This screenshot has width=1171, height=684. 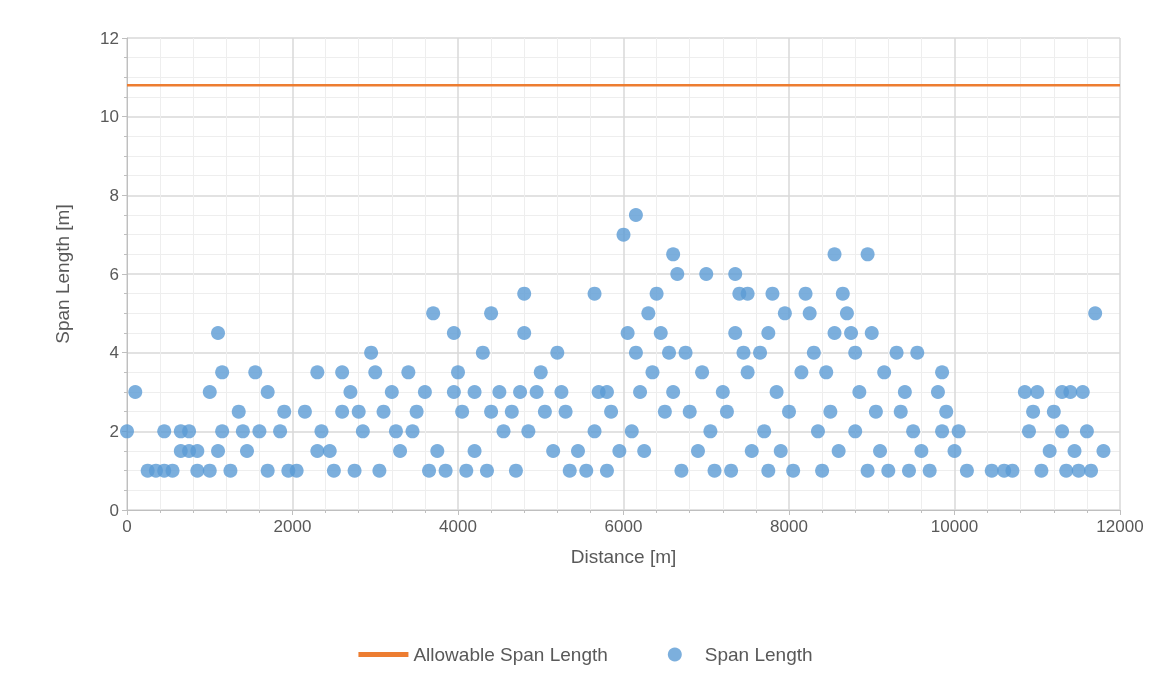 I want to click on x-tick-label: 12000, so click(x=1120, y=526).